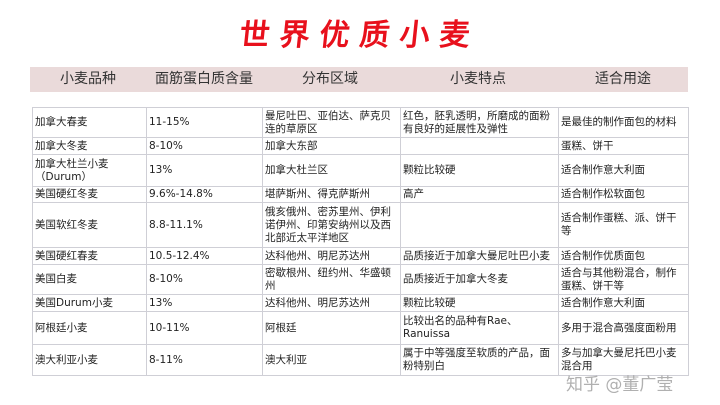 This screenshot has height=405, width=720. I want to click on cell-variety: 阿根廷小麦, so click(89, 328).